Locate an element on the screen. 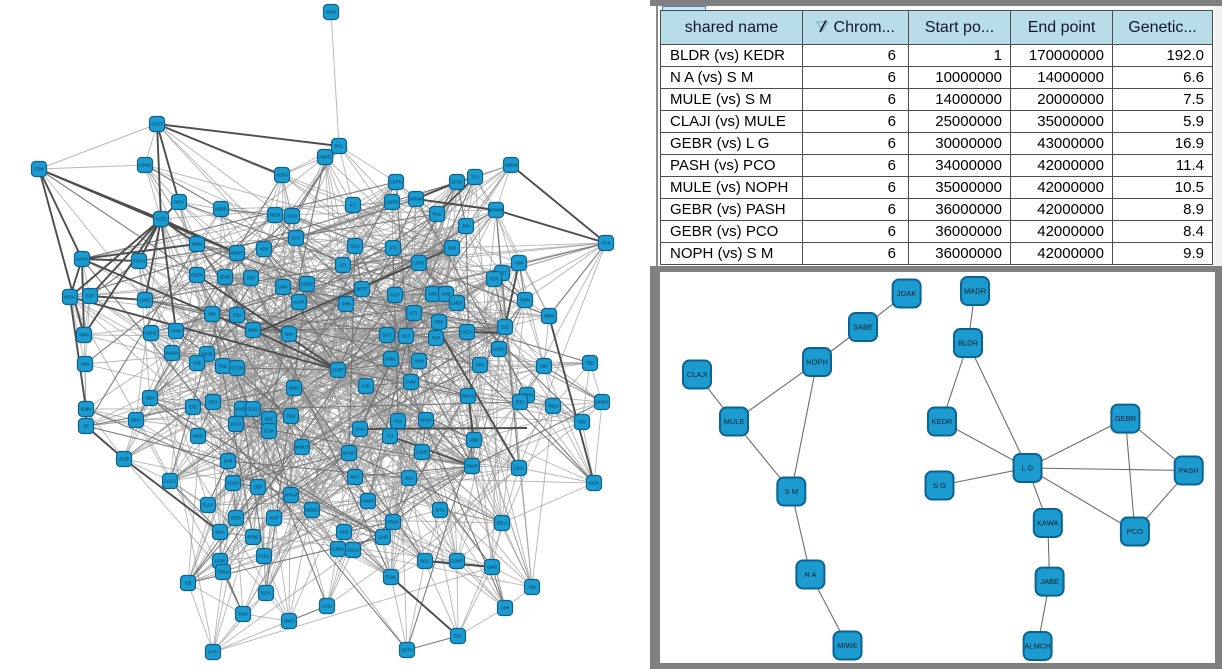  svg-text: GEBR is located at coordinates (1126, 418).